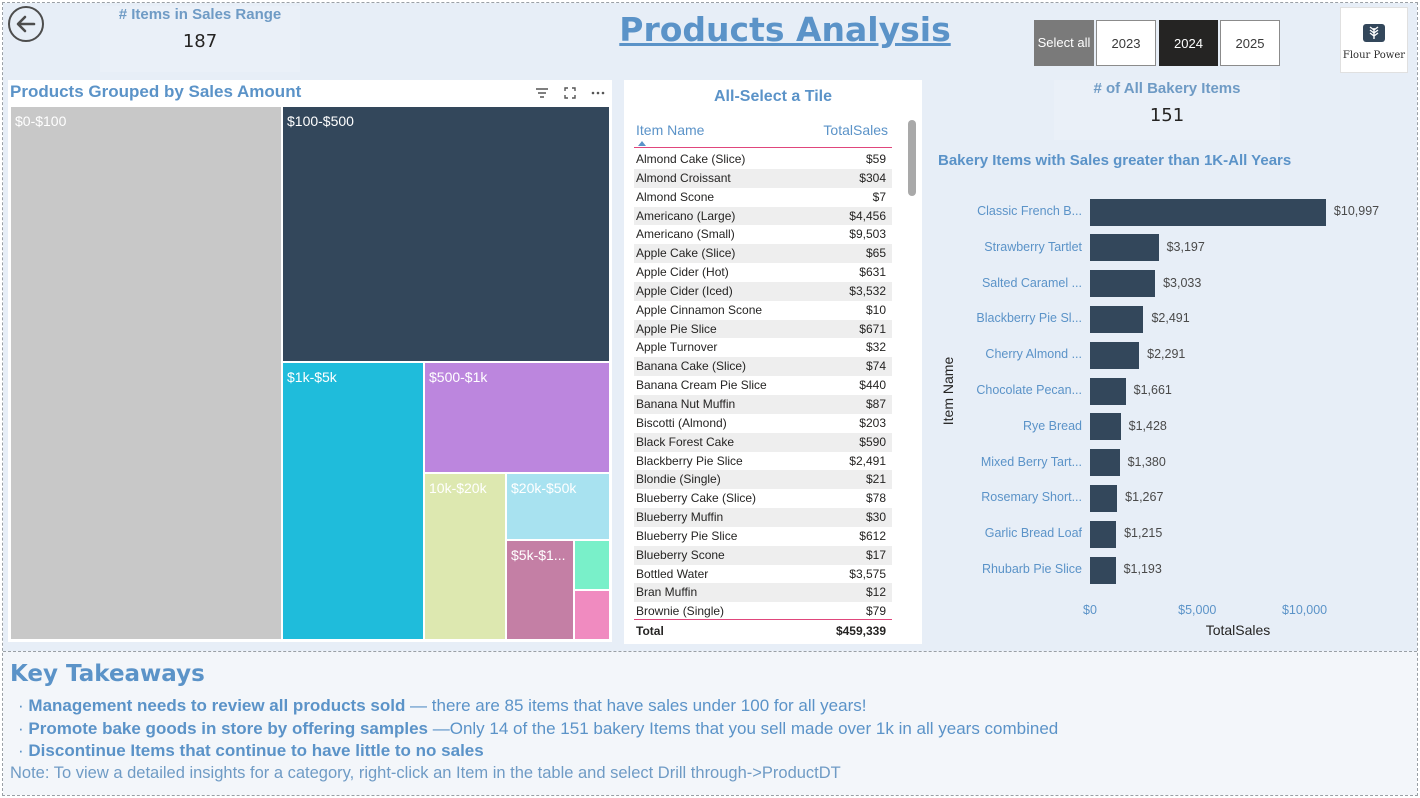 This screenshot has height=798, width=1420. I want to click on more-options-icon, so click(598, 93).